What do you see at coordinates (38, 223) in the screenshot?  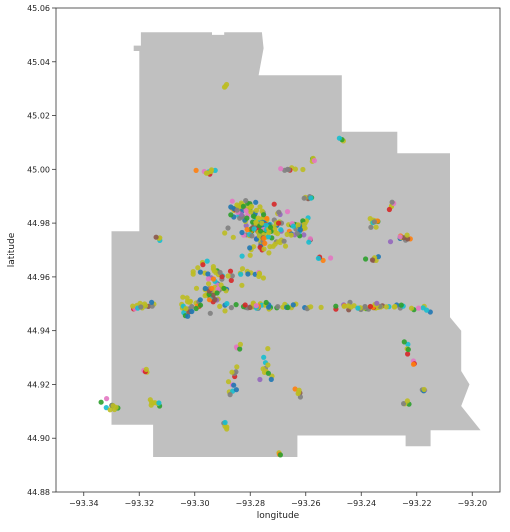 I see `y-tick-label: 44.98` at bounding box center [38, 223].